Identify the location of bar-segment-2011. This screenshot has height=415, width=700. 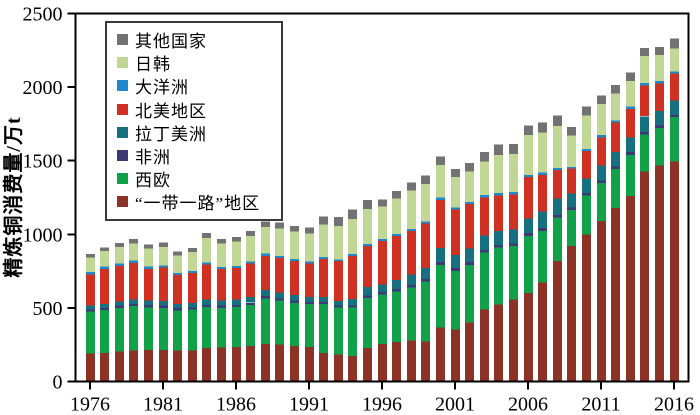
(601, 120).